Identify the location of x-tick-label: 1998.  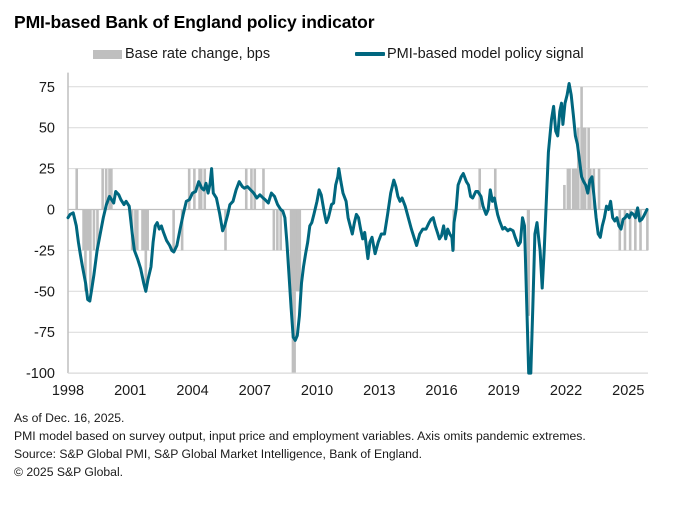
(68, 391).